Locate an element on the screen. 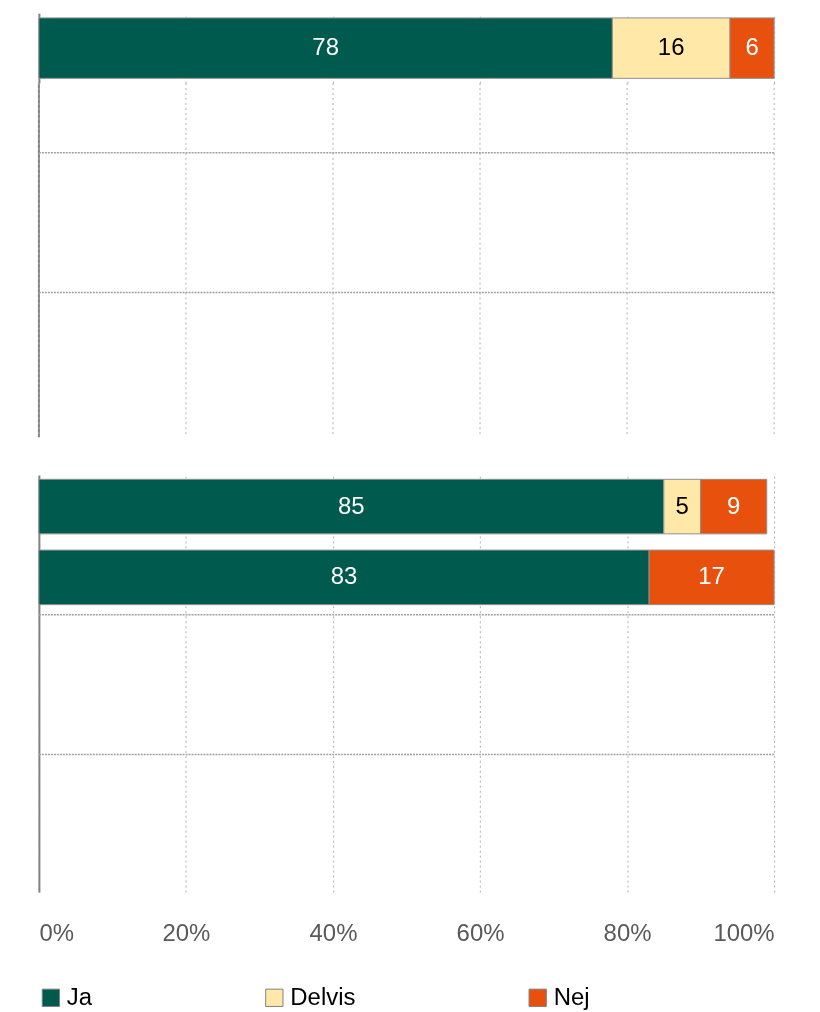 The image size is (820, 1012). data-label: 5 is located at coordinates (682, 505).